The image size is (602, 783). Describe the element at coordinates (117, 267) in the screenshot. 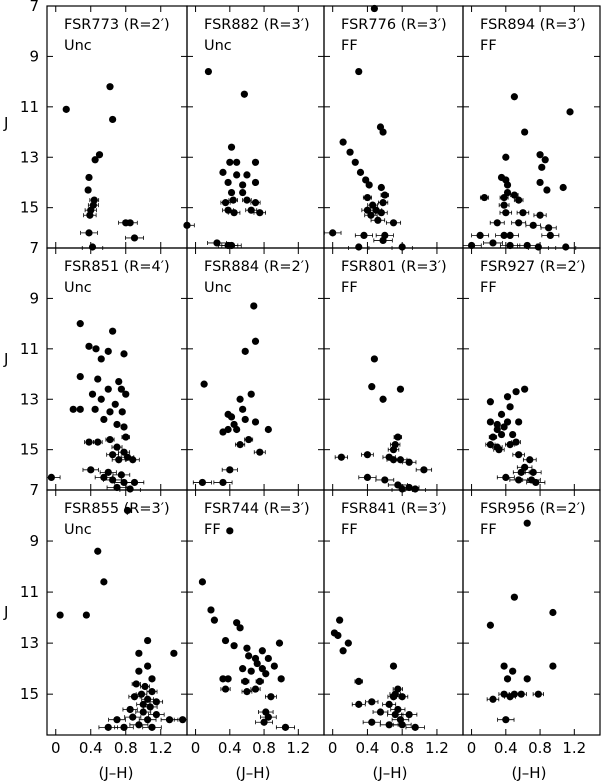

I see `panel-title: FSR851 (R=4′)` at that location.